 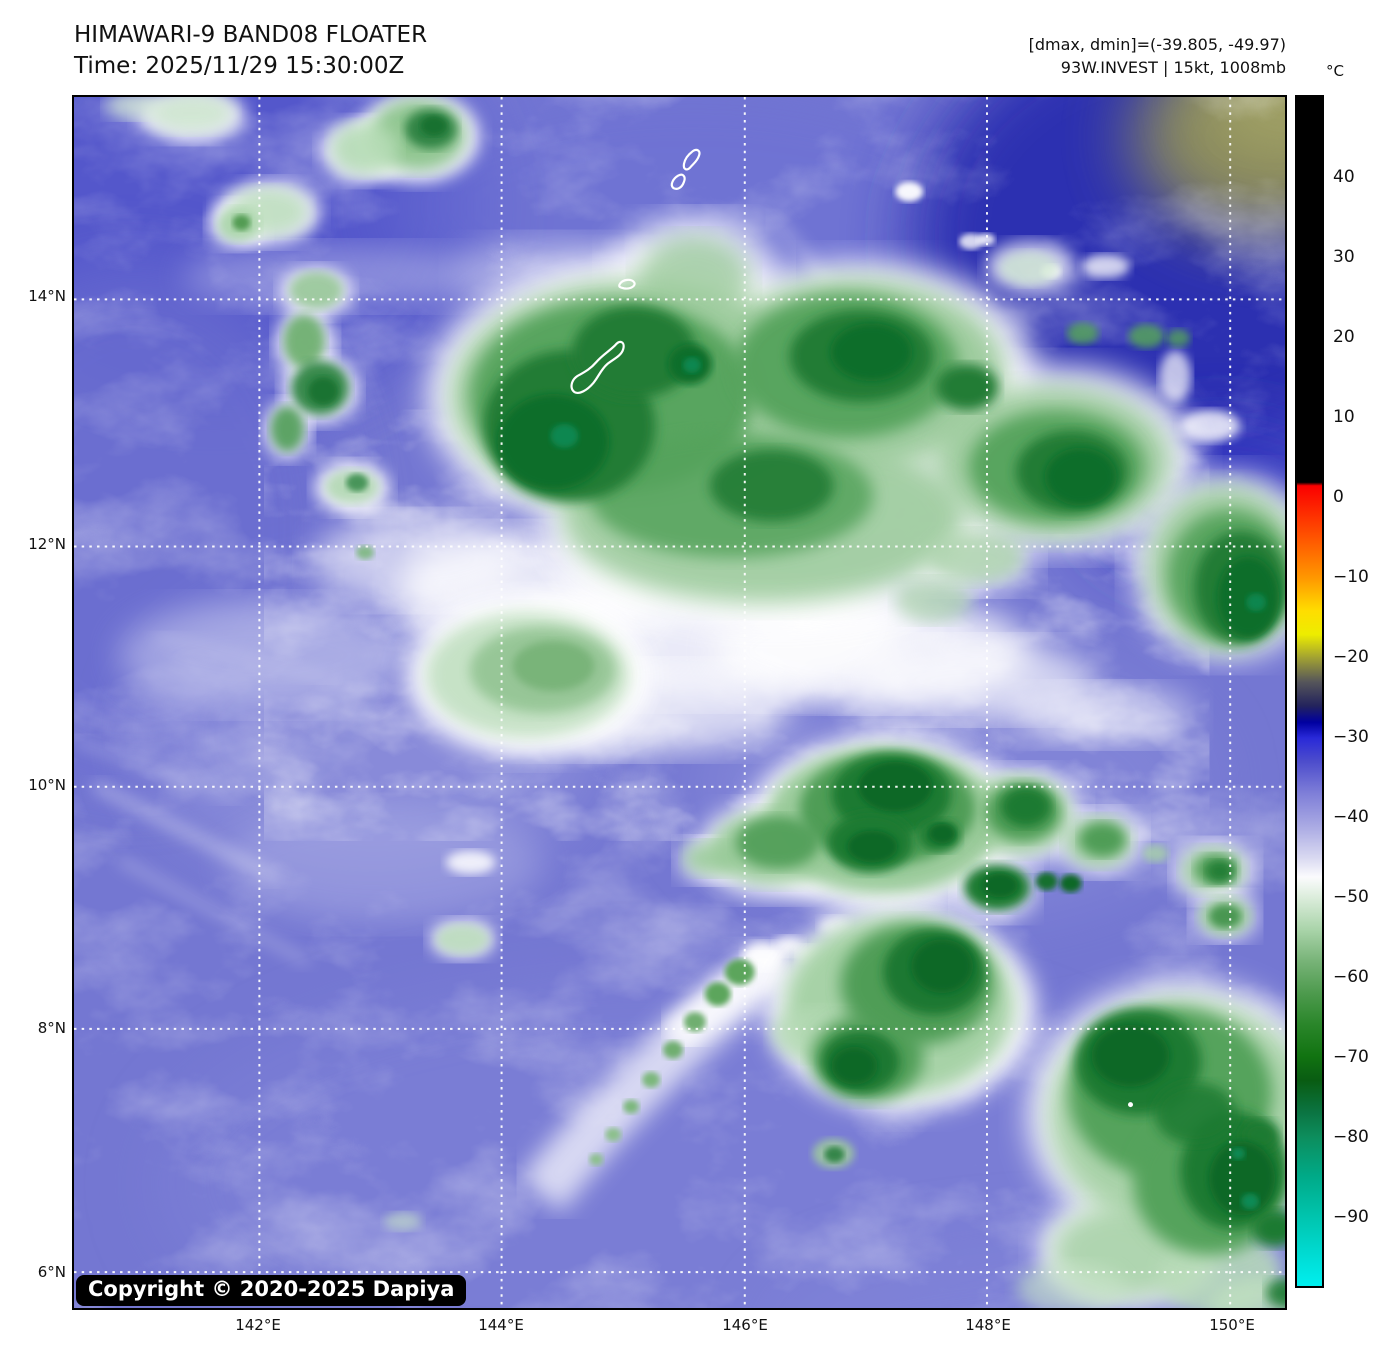 What do you see at coordinates (1351, 817) in the screenshot?
I see `colorbar-tick-m40: −40` at bounding box center [1351, 817].